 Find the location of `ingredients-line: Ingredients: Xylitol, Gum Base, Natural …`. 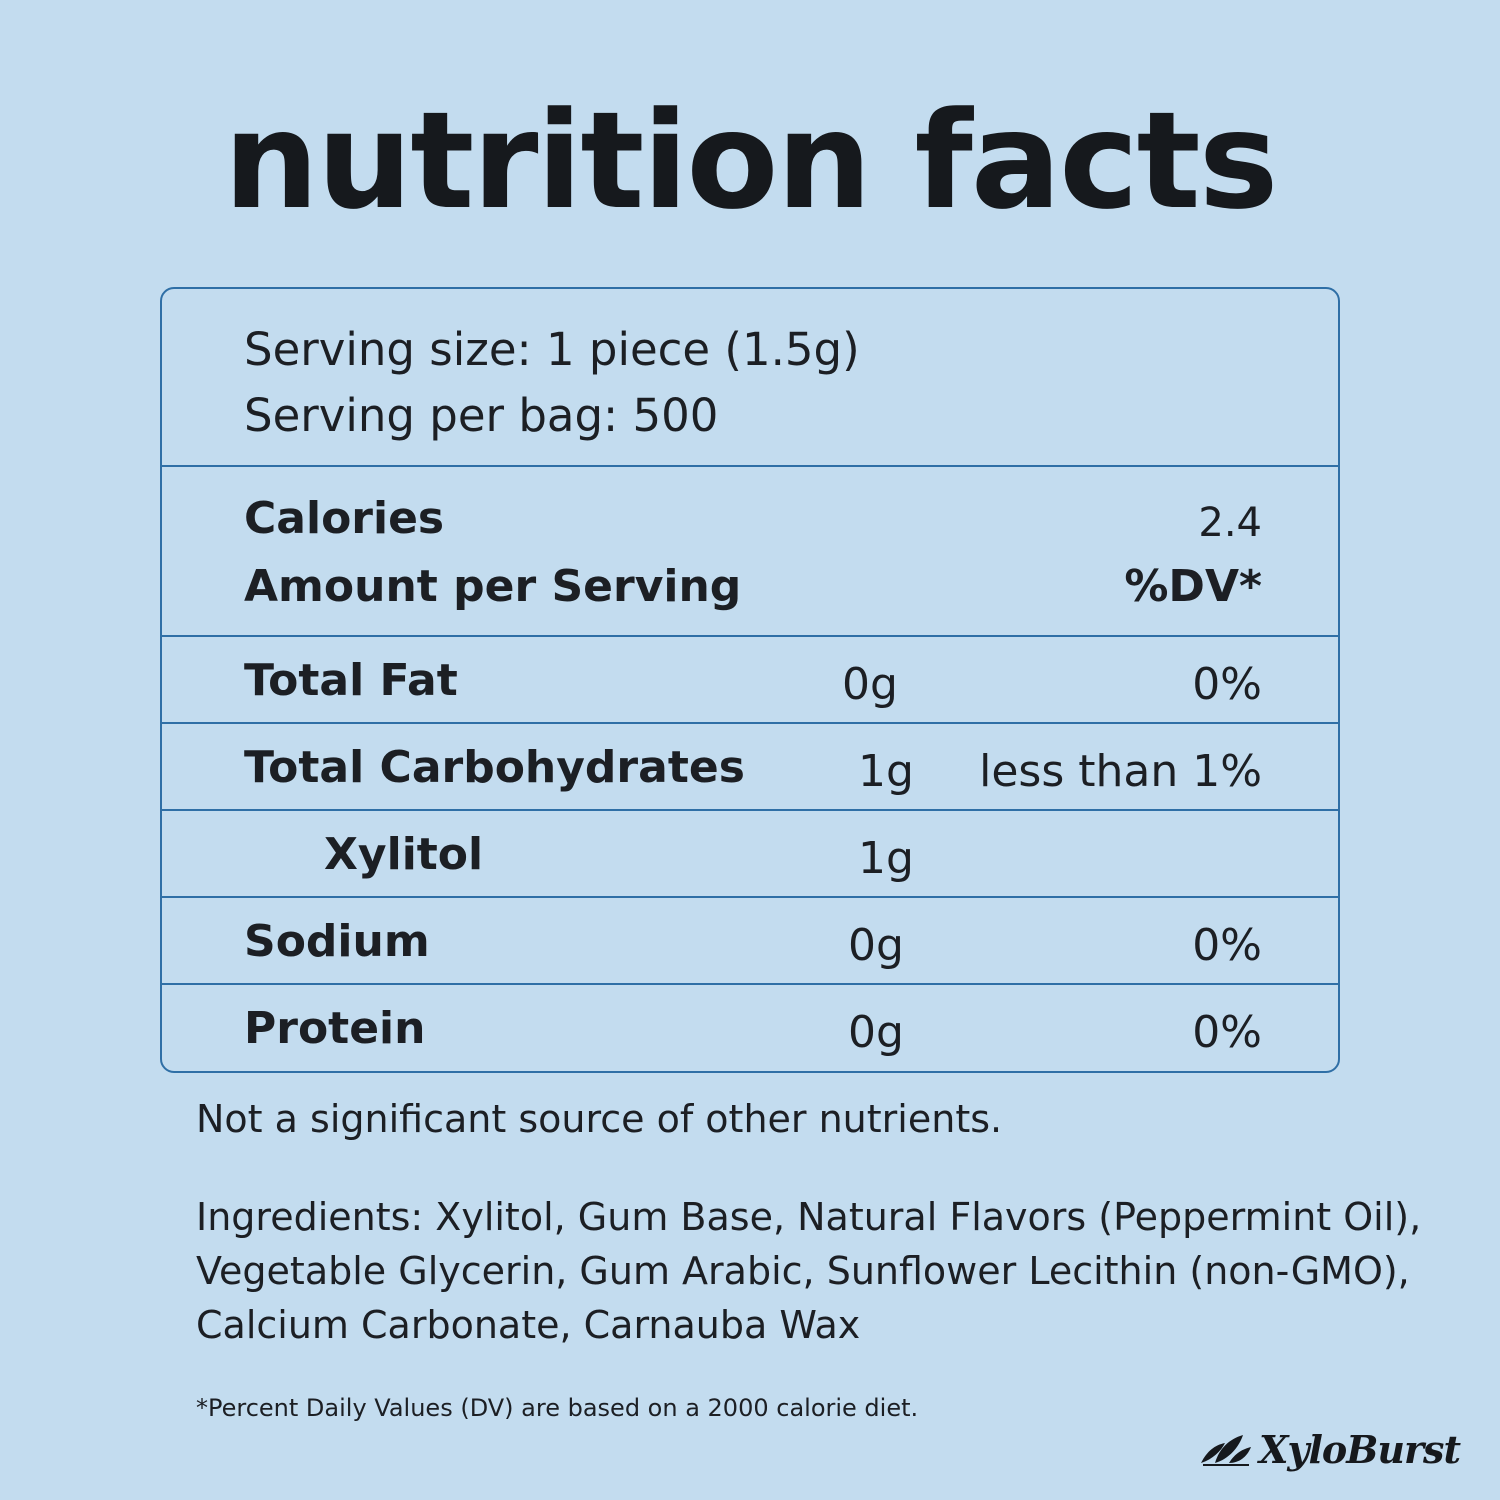

ingredients-line: Ingredients: Xylitol, Gum Base, Natural … is located at coordinates (809, 1217).